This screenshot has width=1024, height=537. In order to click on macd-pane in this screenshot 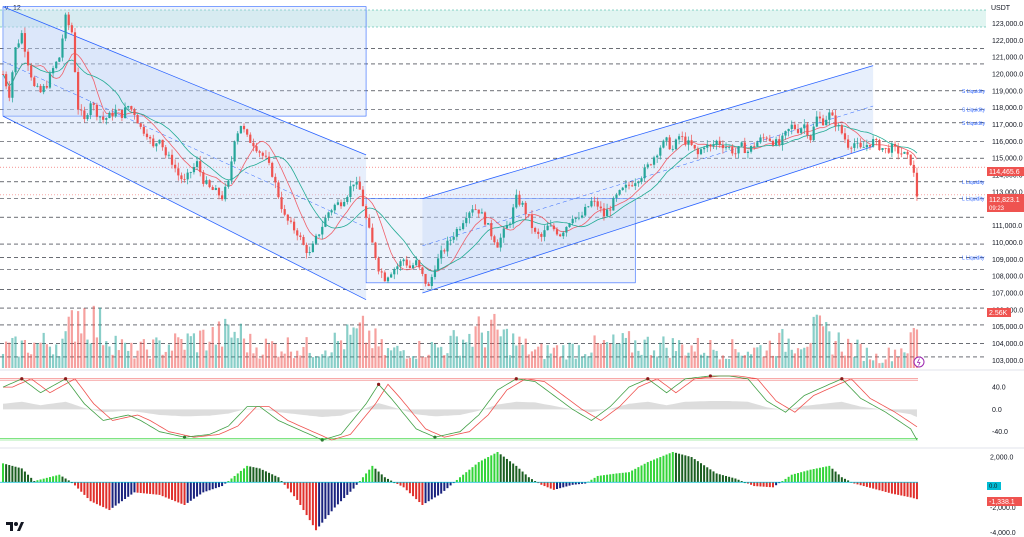, I will do `click(459, 491)`.